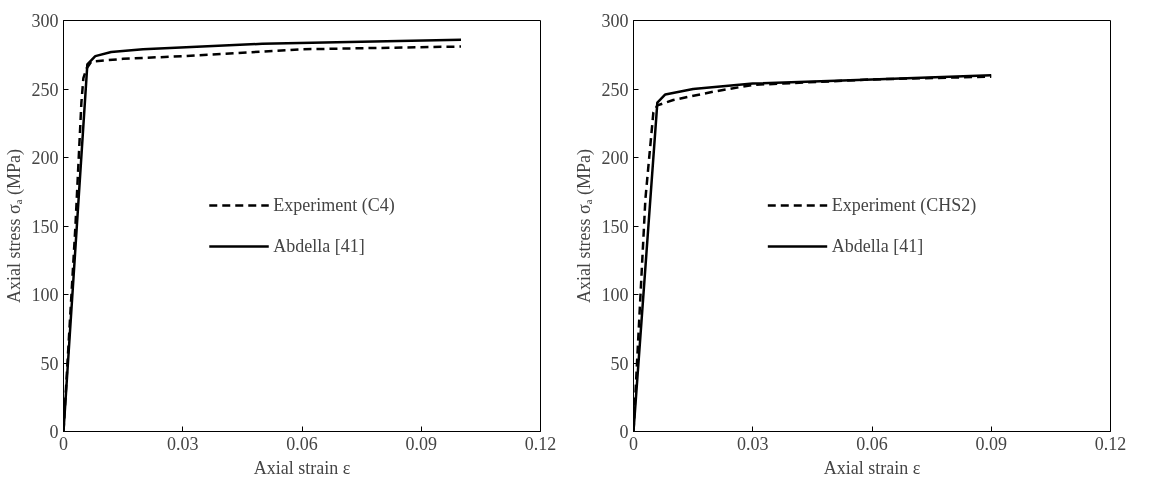 This screenshot has height=484, width=1155. Describe the element at coordinates (334, 205) in the screenshot. I see `legend-label: Experiment (C4)` at that location.